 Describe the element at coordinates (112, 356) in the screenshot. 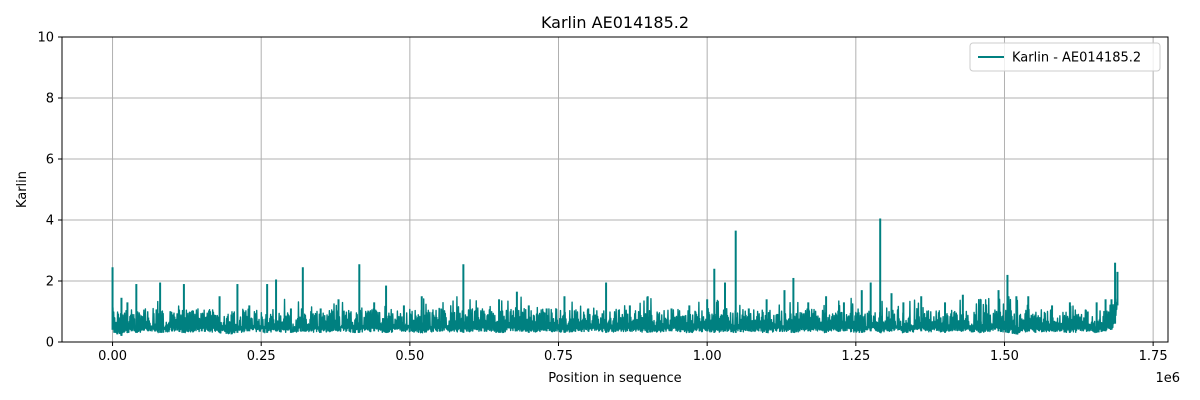

I see `x-tick-label: 0.00` at that location.